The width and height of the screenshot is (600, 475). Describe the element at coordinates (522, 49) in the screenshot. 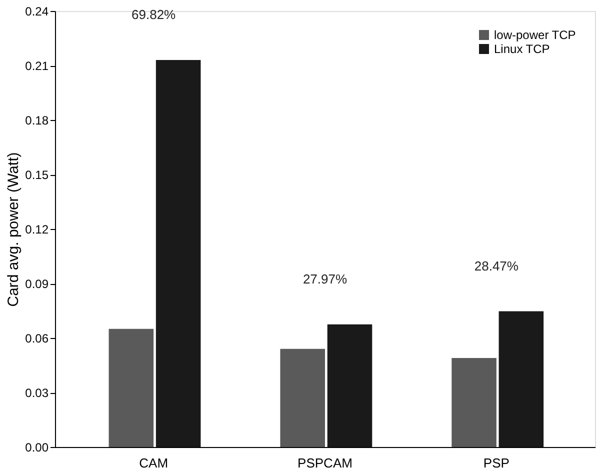

I see `legend-label: Linux TCP` at that location.